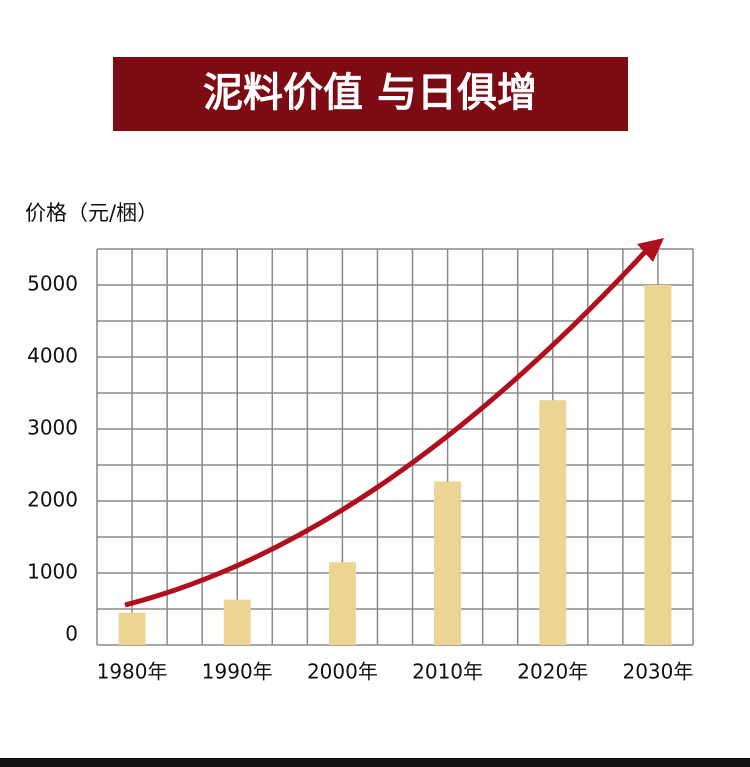 This screenshot has height=767, width=750. I want to click on arrow-head, so click(650, 250).